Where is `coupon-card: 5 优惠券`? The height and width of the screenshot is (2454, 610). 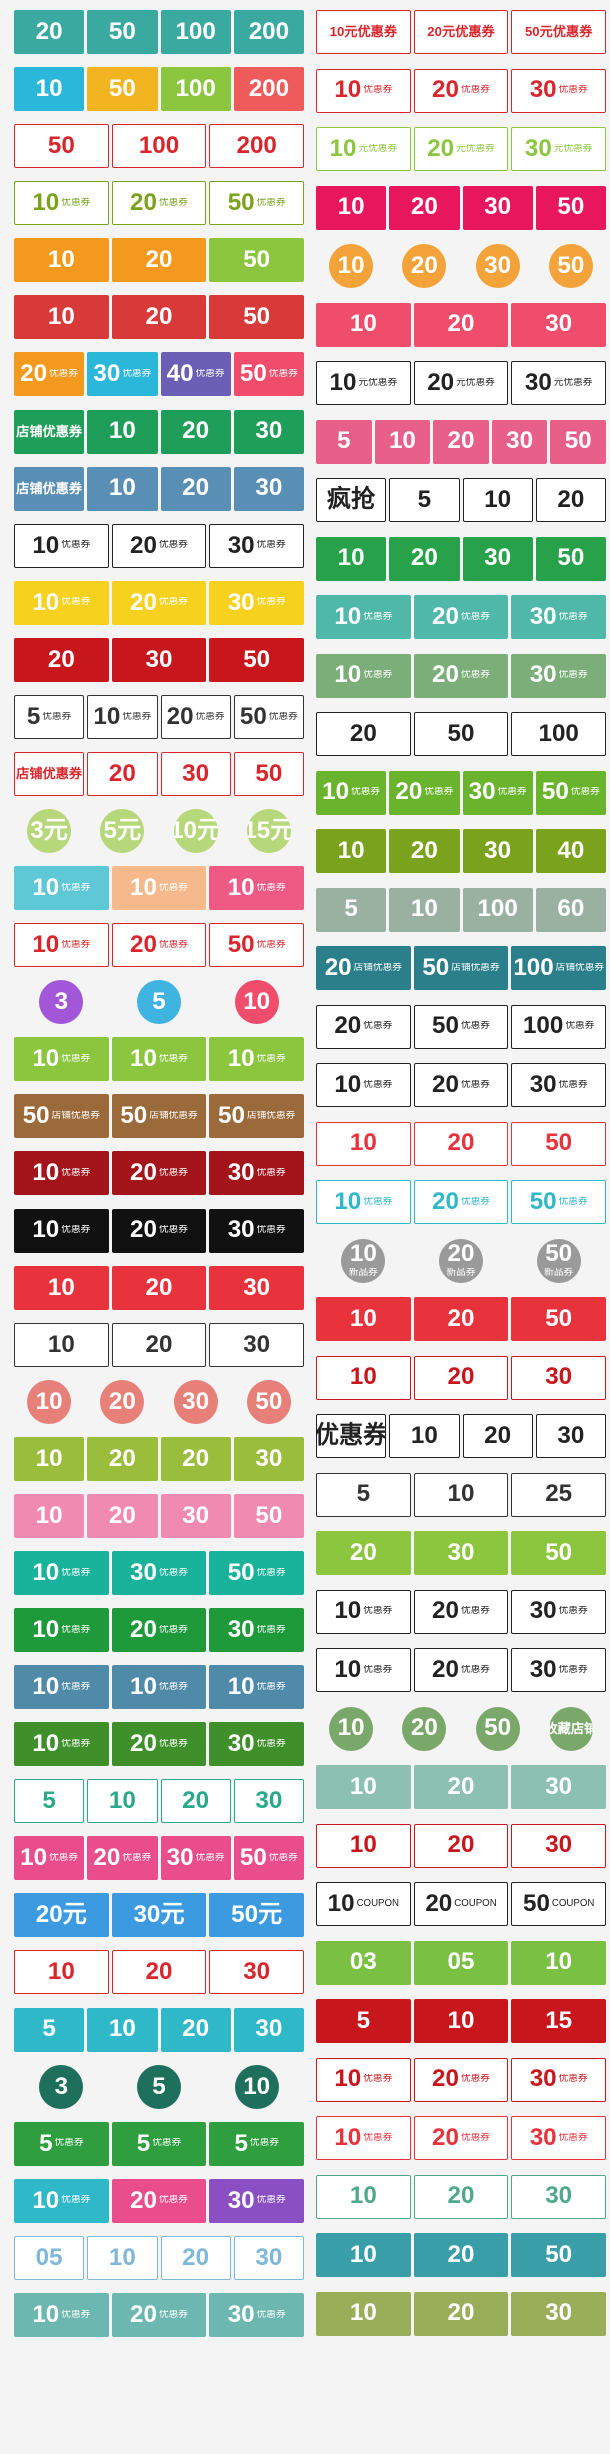
coupon-card: 5 优惠券 is located at coordinates (159, 2143).